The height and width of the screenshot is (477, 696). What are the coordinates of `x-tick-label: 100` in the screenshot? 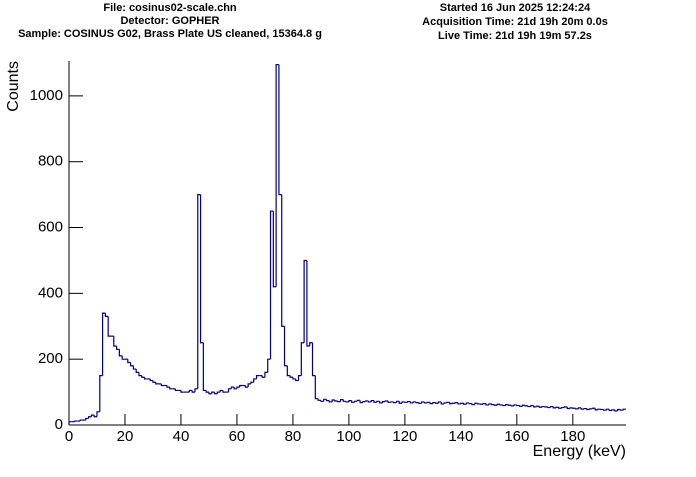 It's located at (348, 436).